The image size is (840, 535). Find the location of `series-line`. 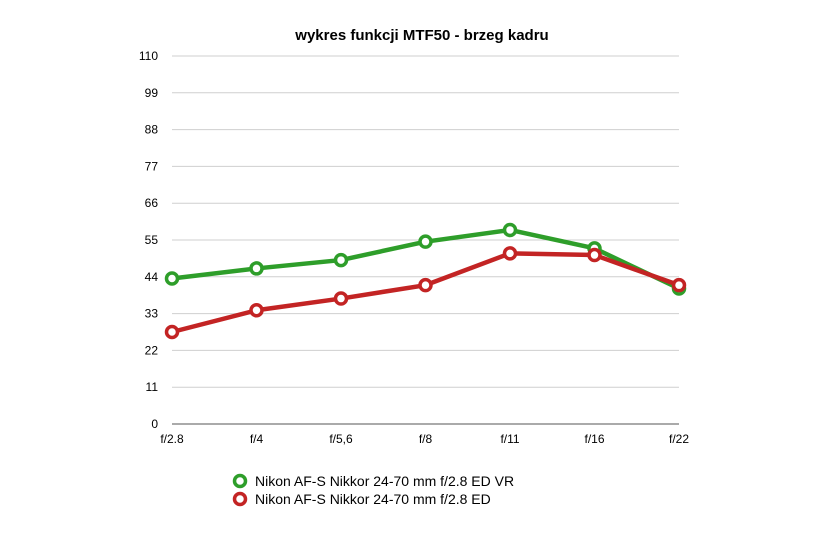

series-line is located at coordinates (425, 293).